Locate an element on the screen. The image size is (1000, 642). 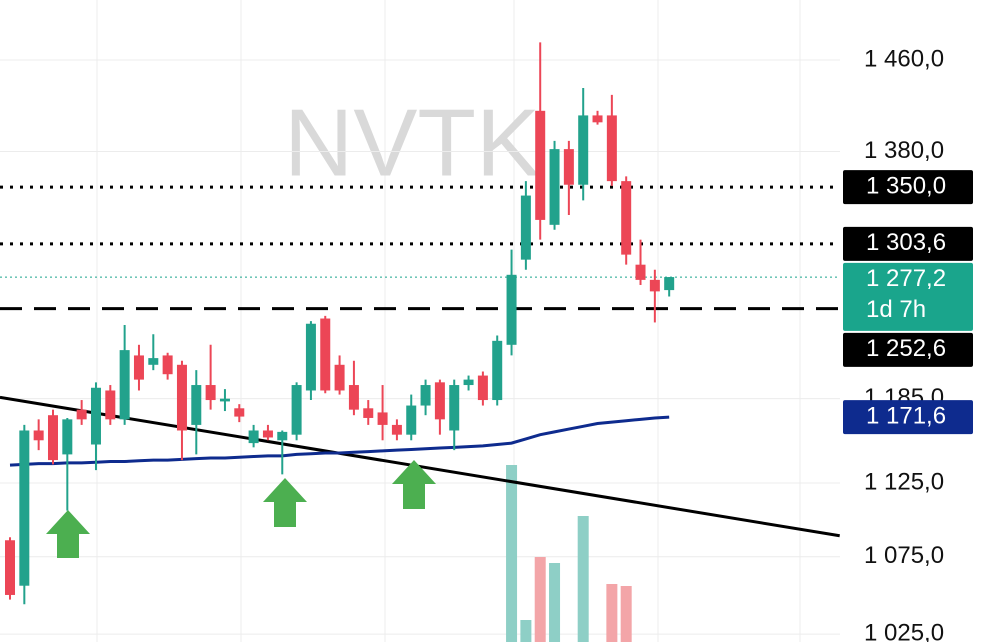
signal-arrows is located at coordinates (241, 509).